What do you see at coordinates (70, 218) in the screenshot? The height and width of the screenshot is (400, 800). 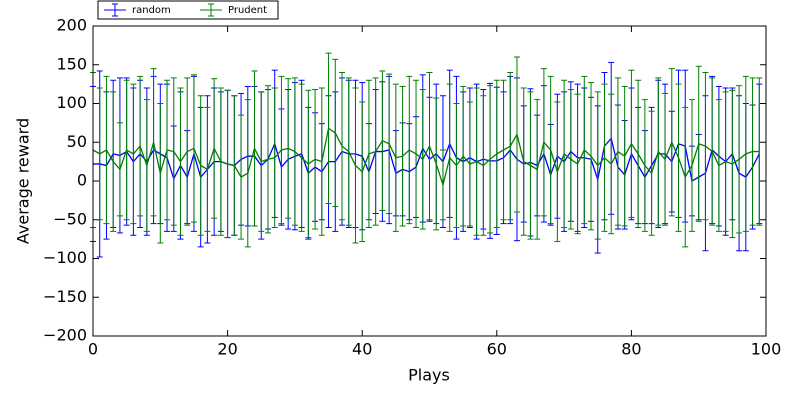 I see `y-tick-label: −50` at bounding box center [70, 218].